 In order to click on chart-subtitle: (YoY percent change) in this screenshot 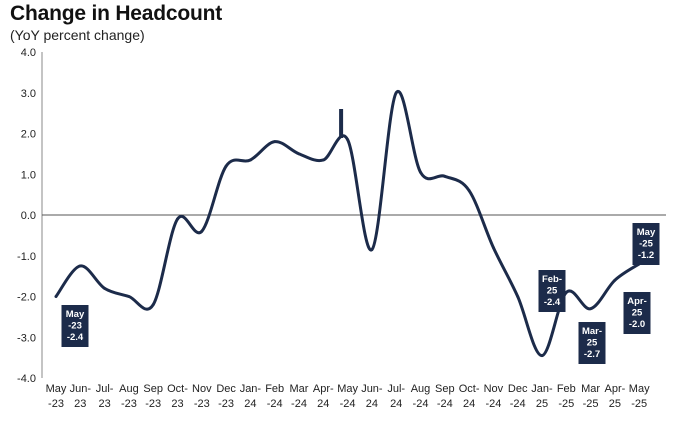, I will do `click(77, 35)`.